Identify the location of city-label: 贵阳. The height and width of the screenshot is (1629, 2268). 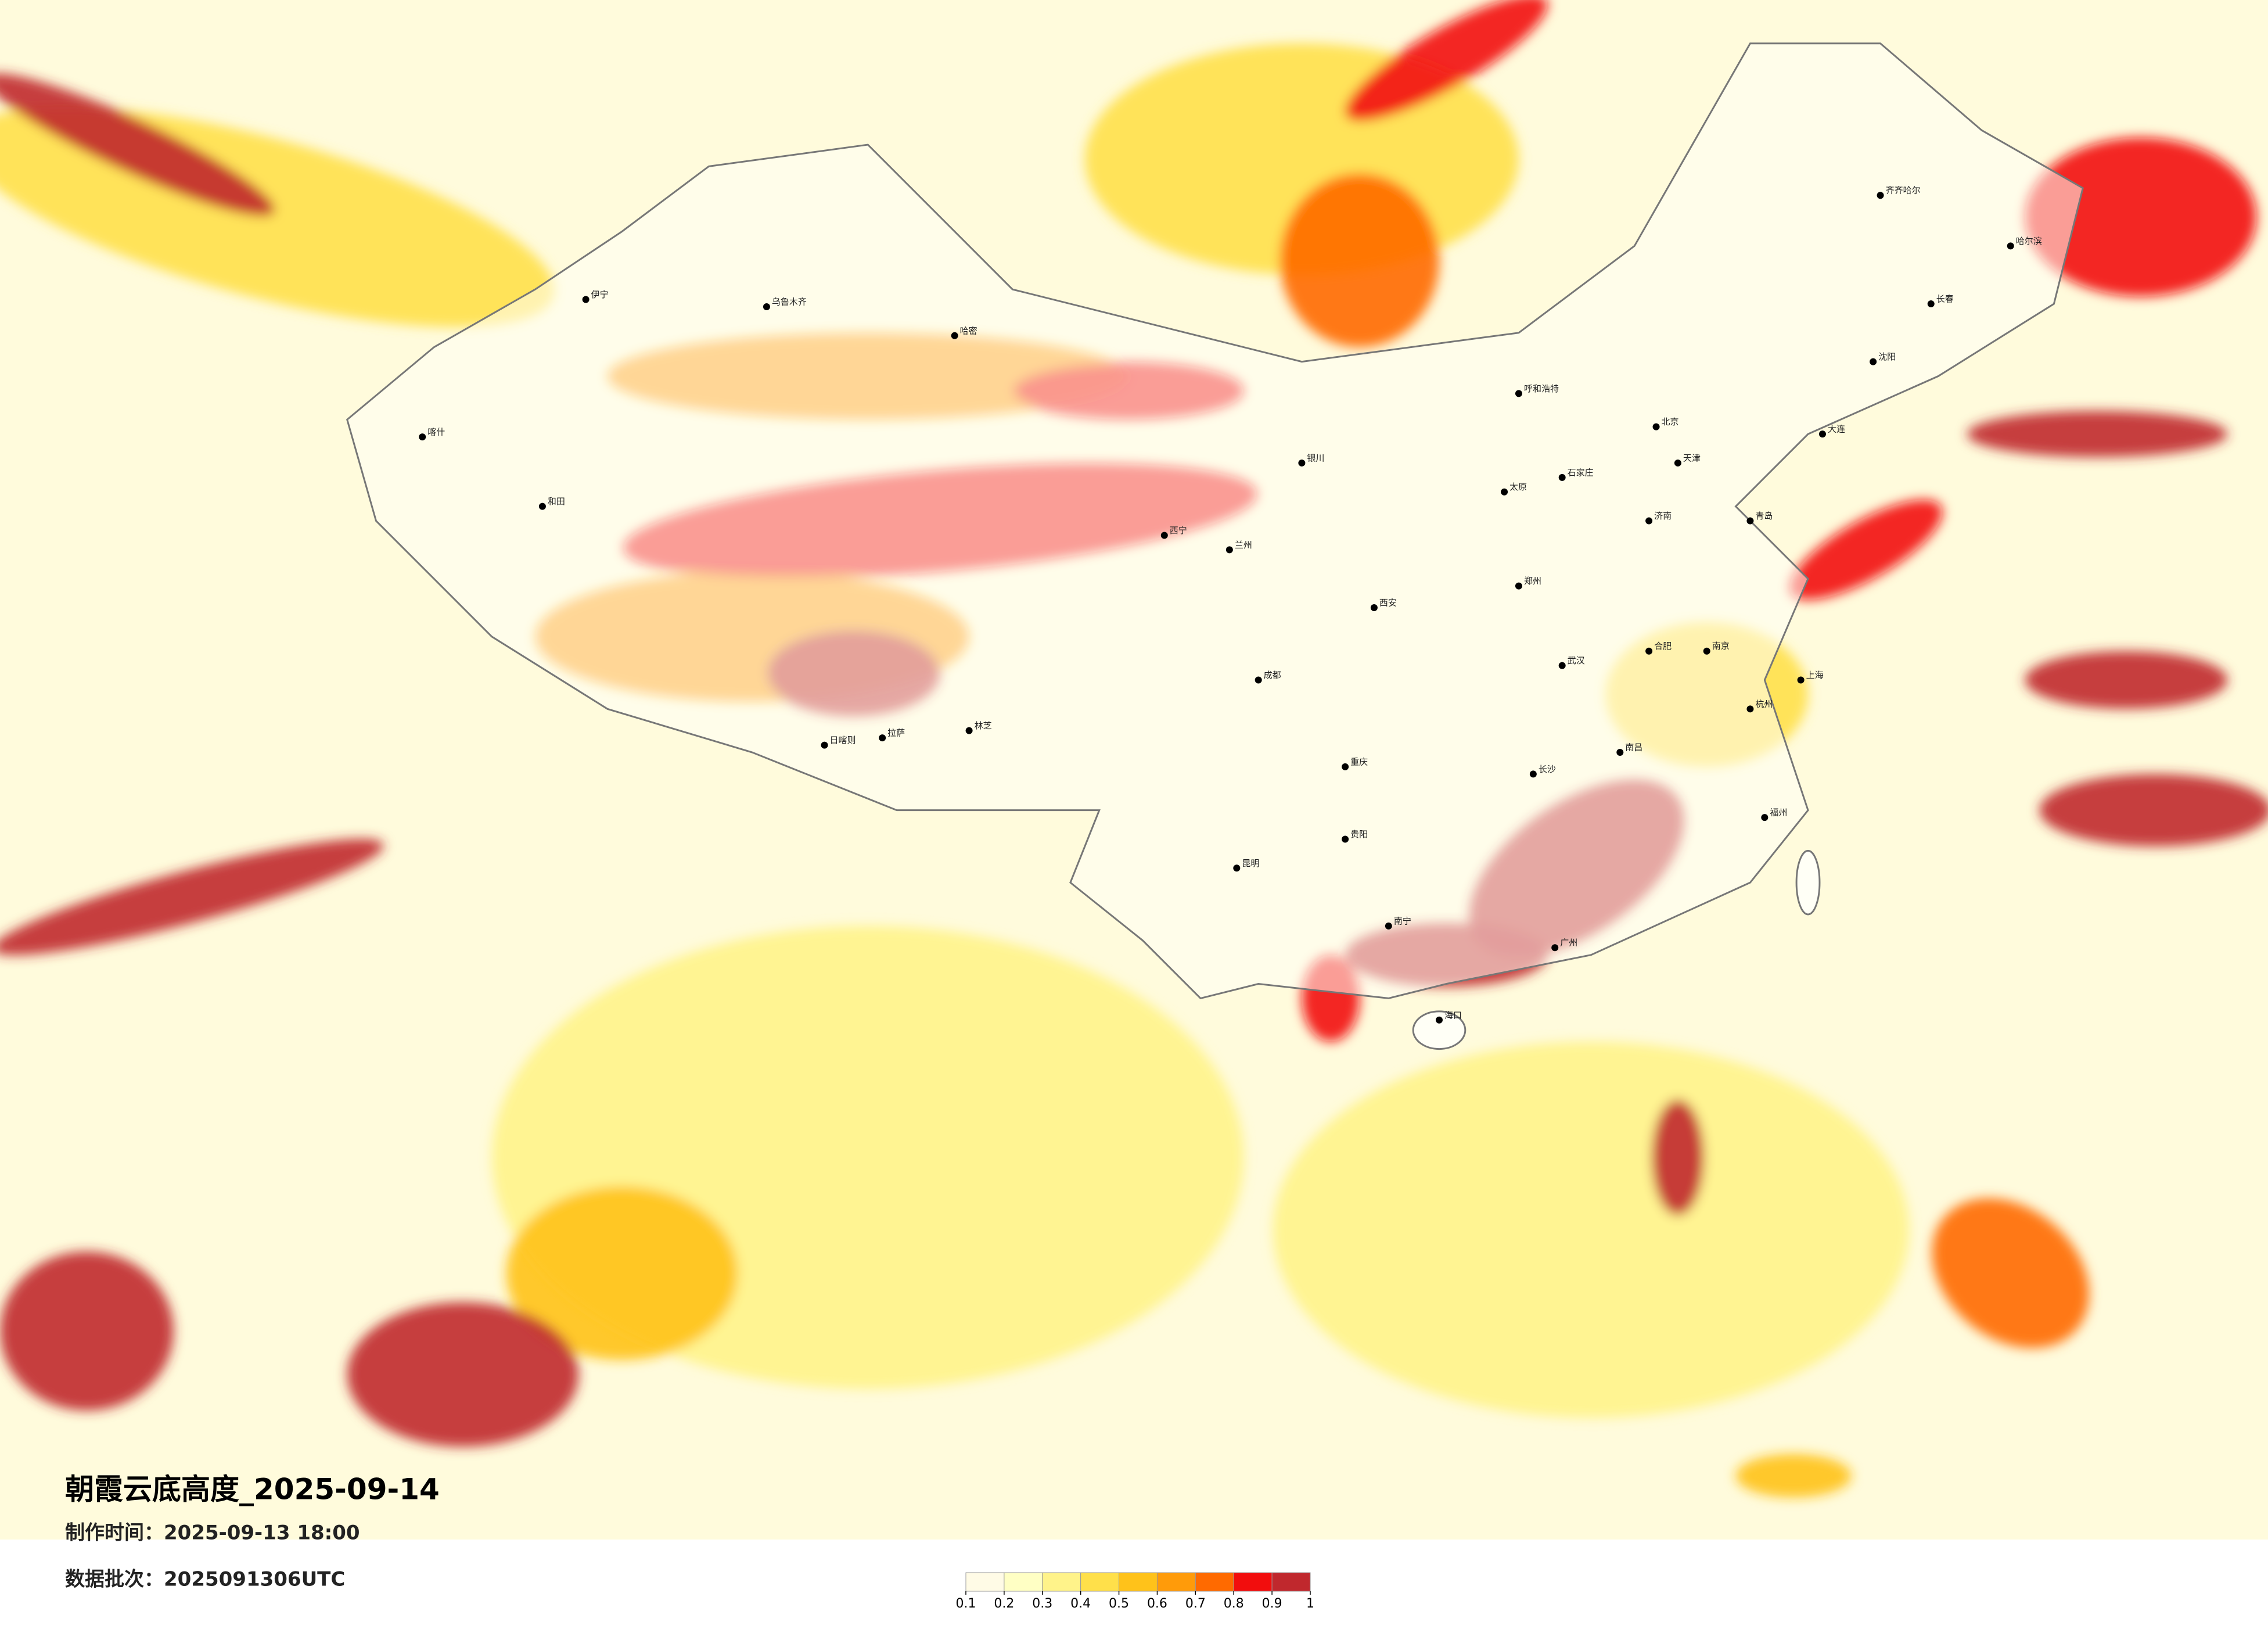
(1359, 834).